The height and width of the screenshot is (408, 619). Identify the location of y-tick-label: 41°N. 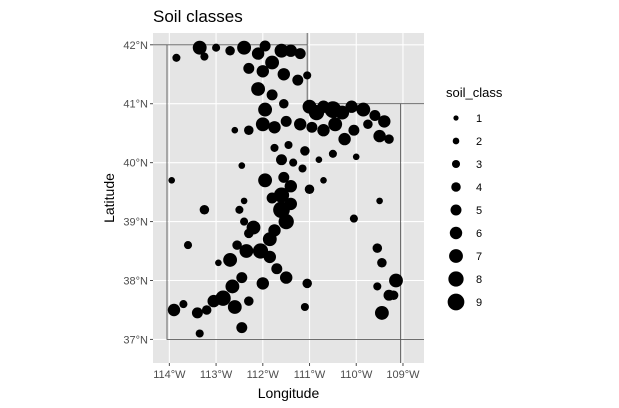
(135, 105).